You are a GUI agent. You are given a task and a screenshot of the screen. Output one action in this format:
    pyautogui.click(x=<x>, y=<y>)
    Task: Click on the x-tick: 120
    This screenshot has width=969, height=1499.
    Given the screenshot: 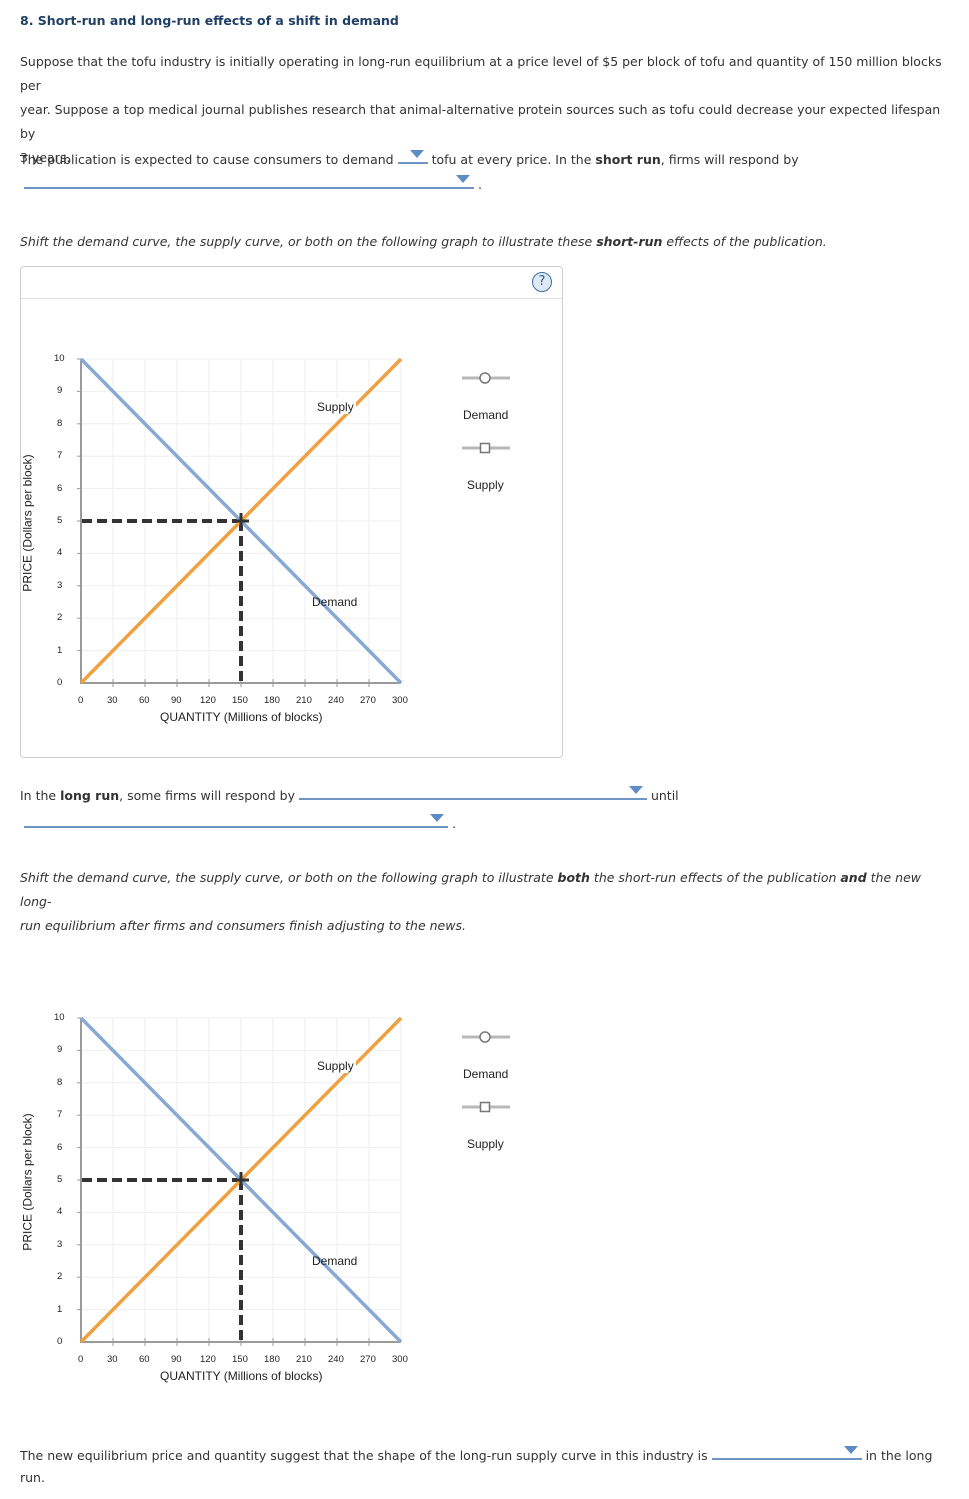 What is the action you would take?
    pyautogui.click(x=208, y=700)
    